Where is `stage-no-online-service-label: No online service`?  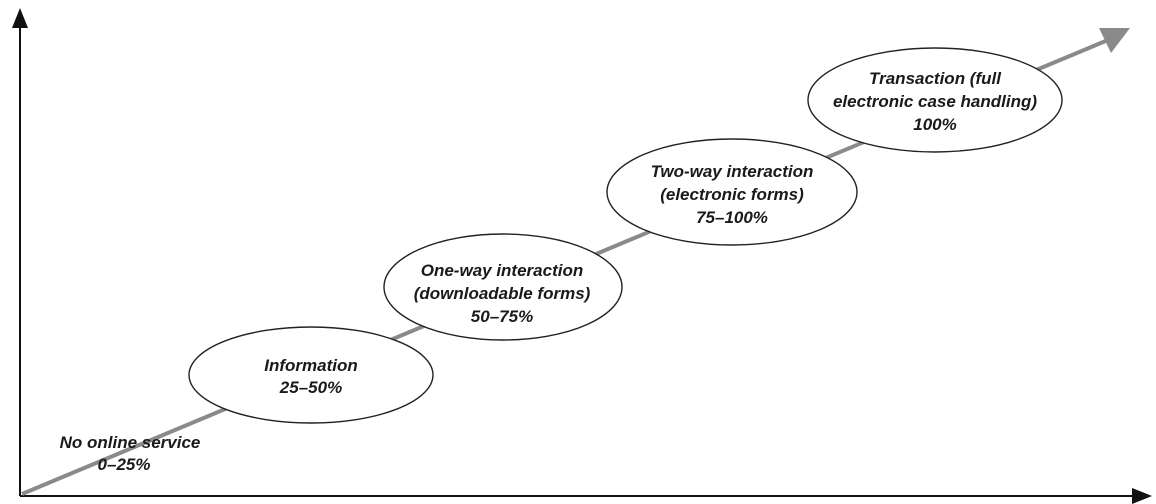 stage-no-online-service-label: No online service is located at coordinates (130, 442).